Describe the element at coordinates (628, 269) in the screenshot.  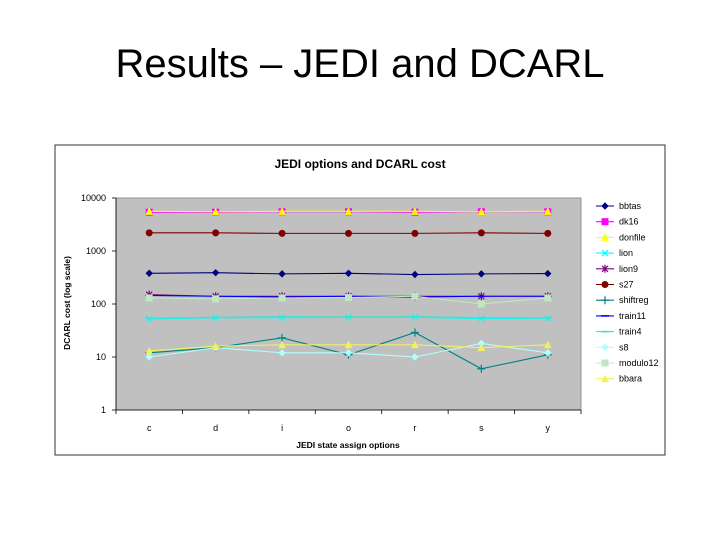
I see `legend-label: lion9` at that location.